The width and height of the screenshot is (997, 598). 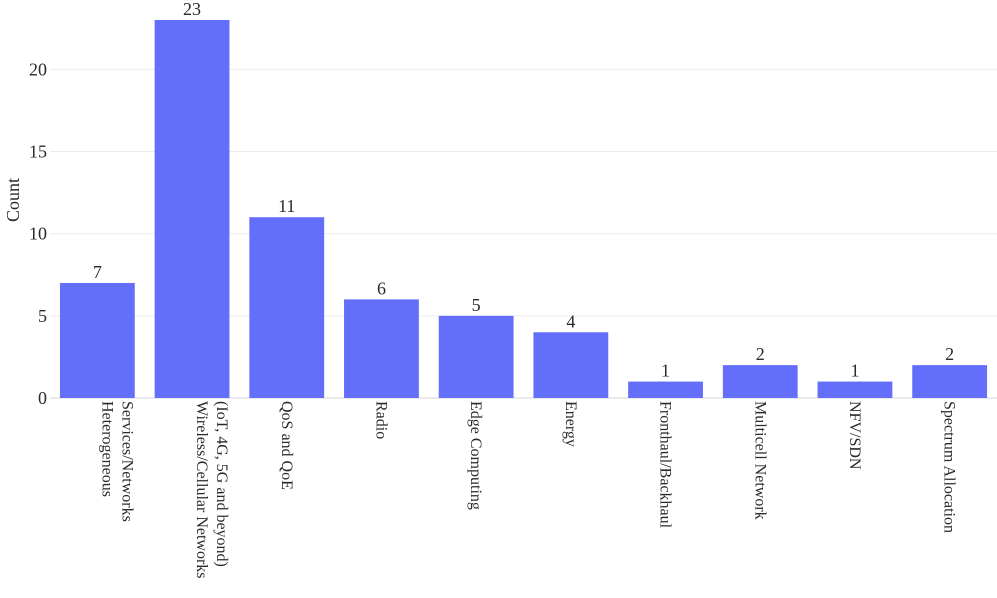 What do you see at coordinates (381, 288) in the screenshot?
I see `data-label: 6` at bounding box center [381, 288].